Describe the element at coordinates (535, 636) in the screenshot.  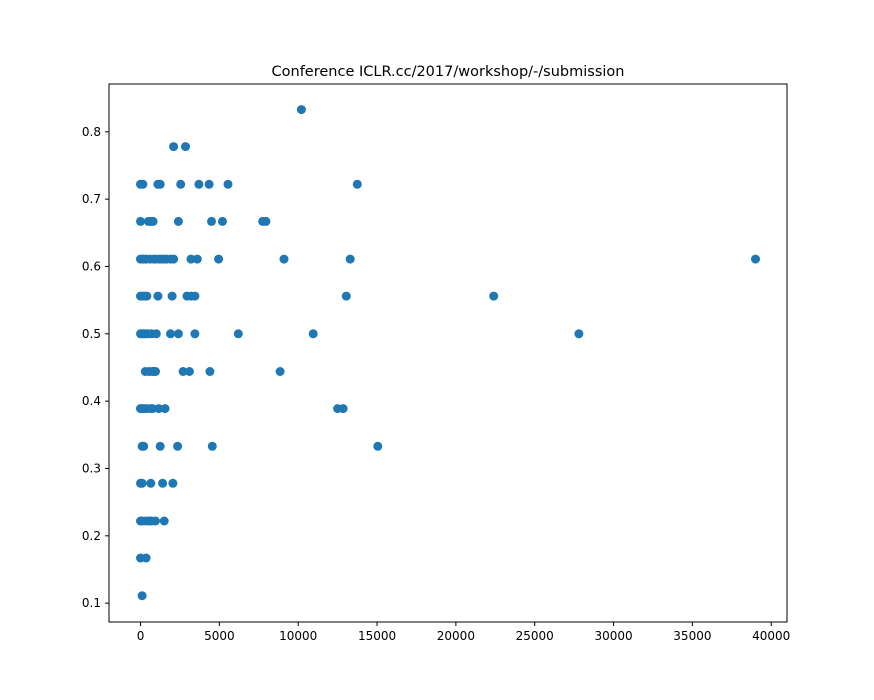
I see `x-tick-label: 25000` at that location.